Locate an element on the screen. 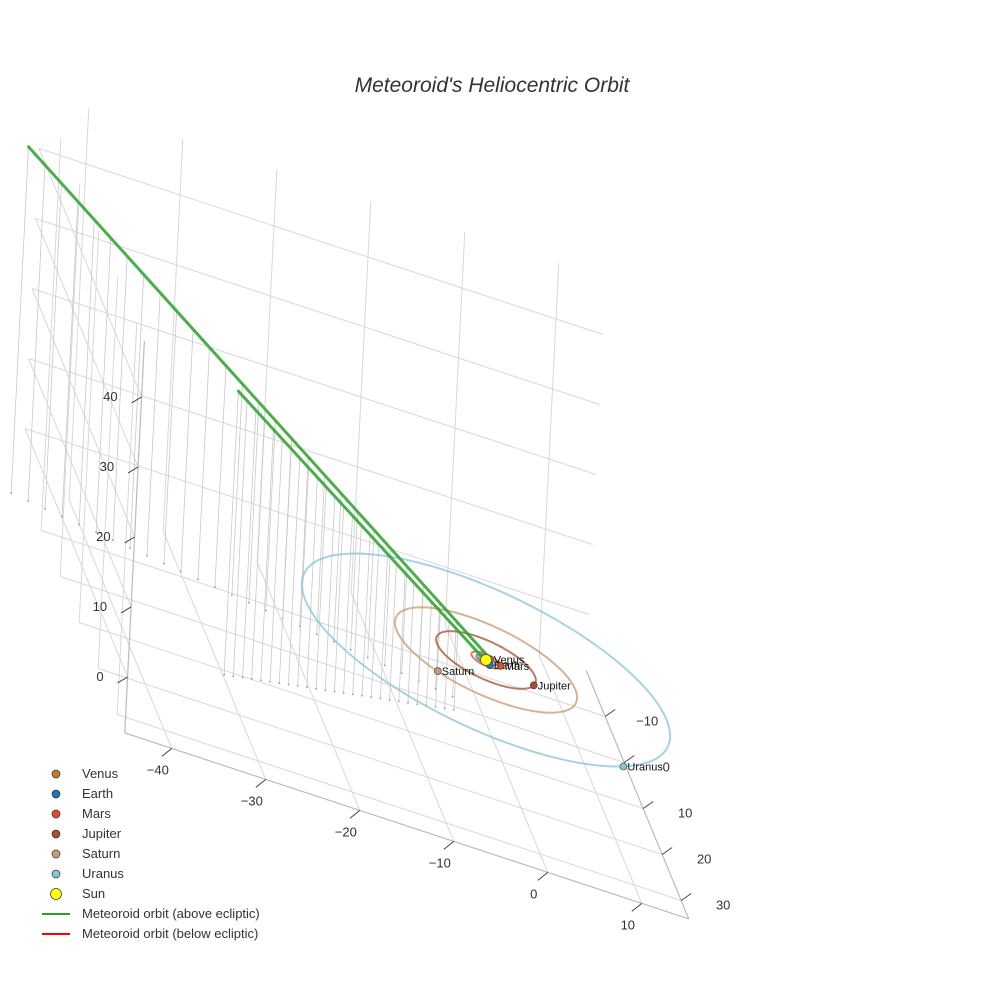  x-tick-label: 10 is located at coordinates (628, 924).